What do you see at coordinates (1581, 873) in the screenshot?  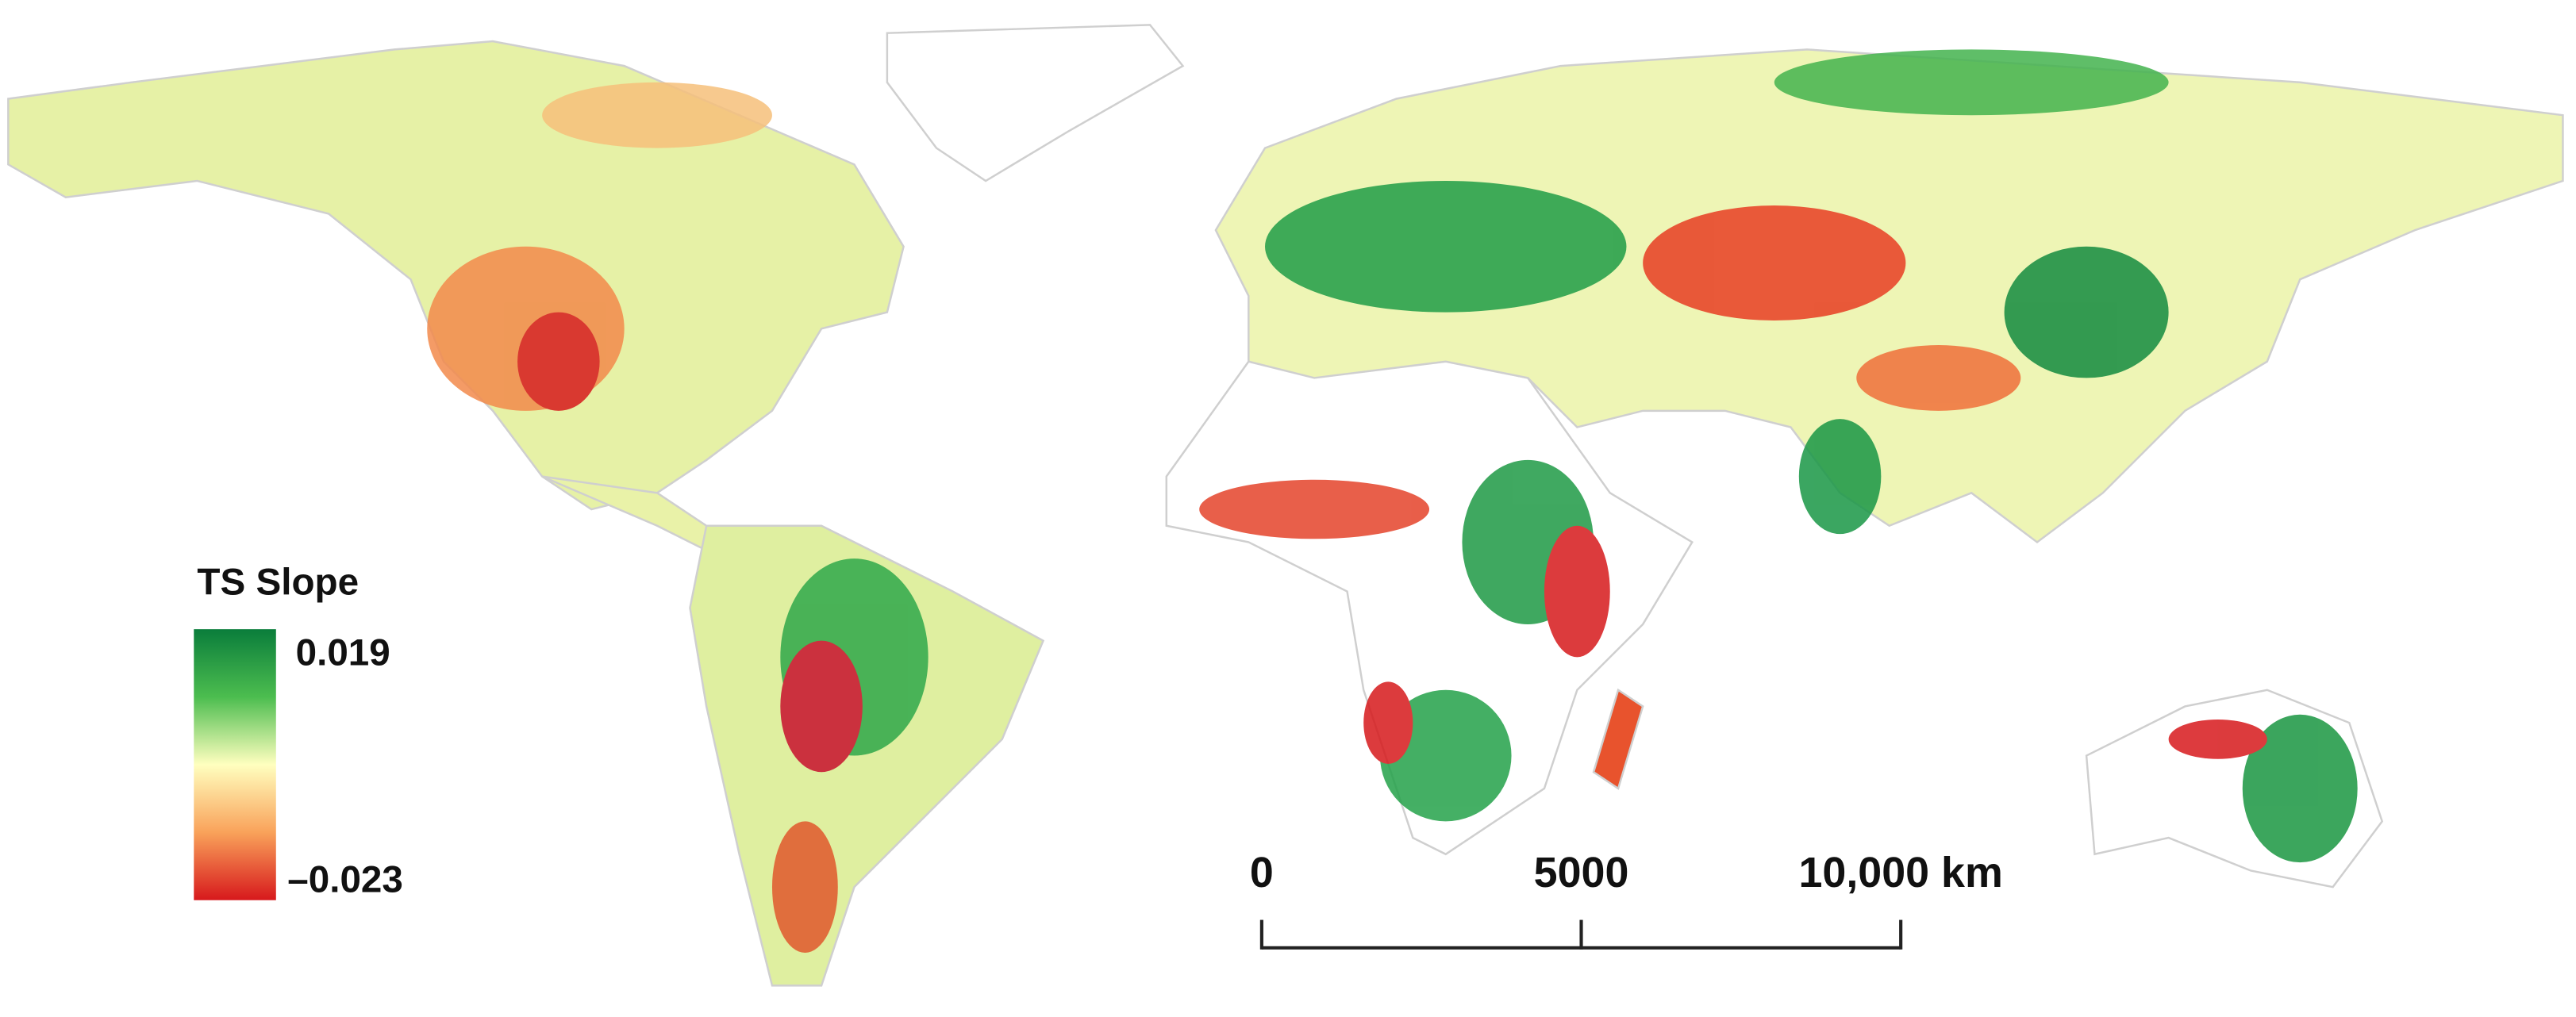 I see `scale-label: 5000` at bounding box center [1581, 873].